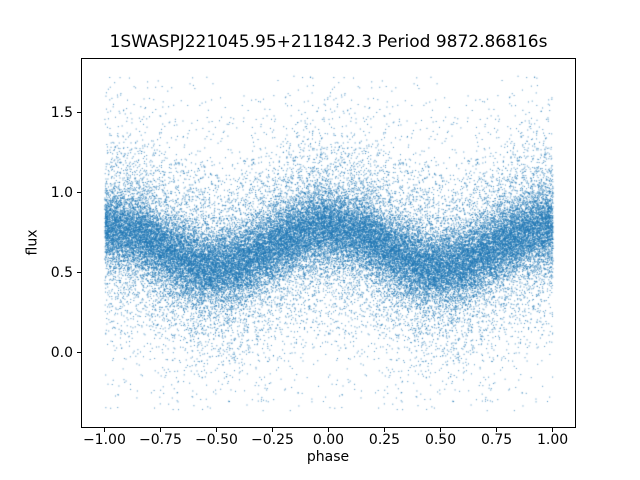 The height and width of the screenshot is (480, 640). Describe the element at coordinates (61, 112) in the screenshot. I see `y-tick-label: 1.5` at that location.